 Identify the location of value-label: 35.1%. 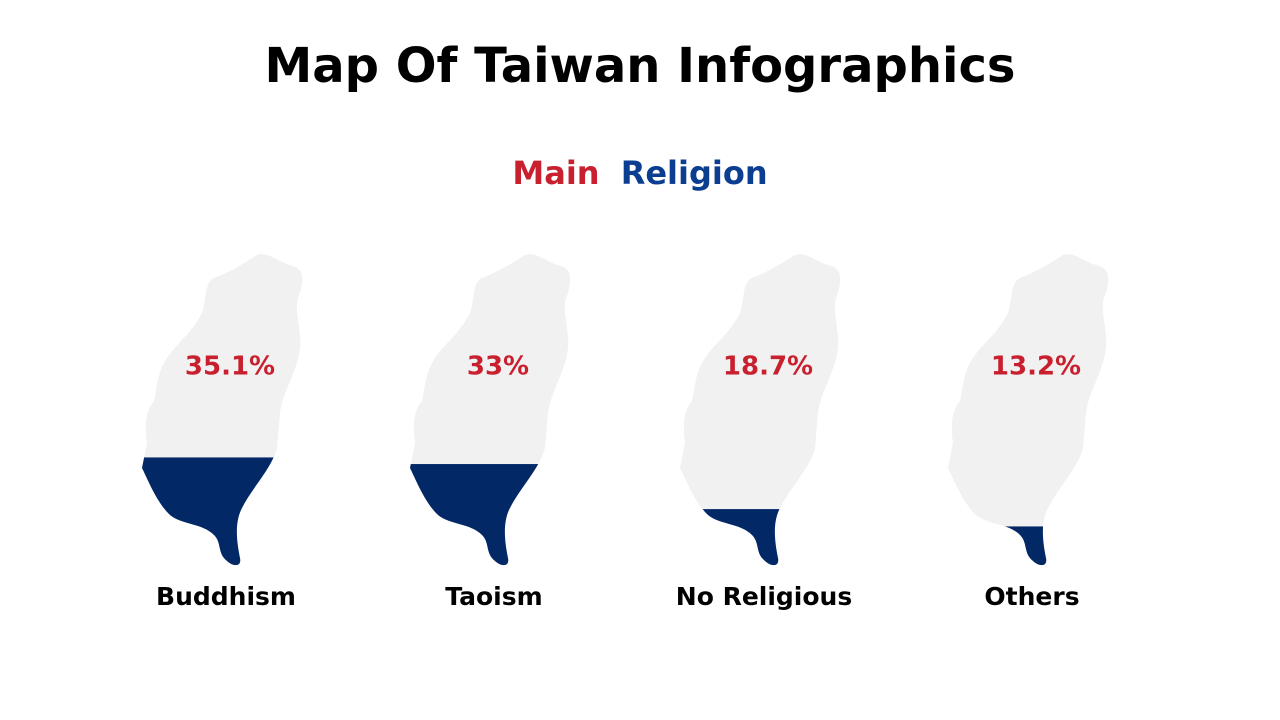
(230, 367).